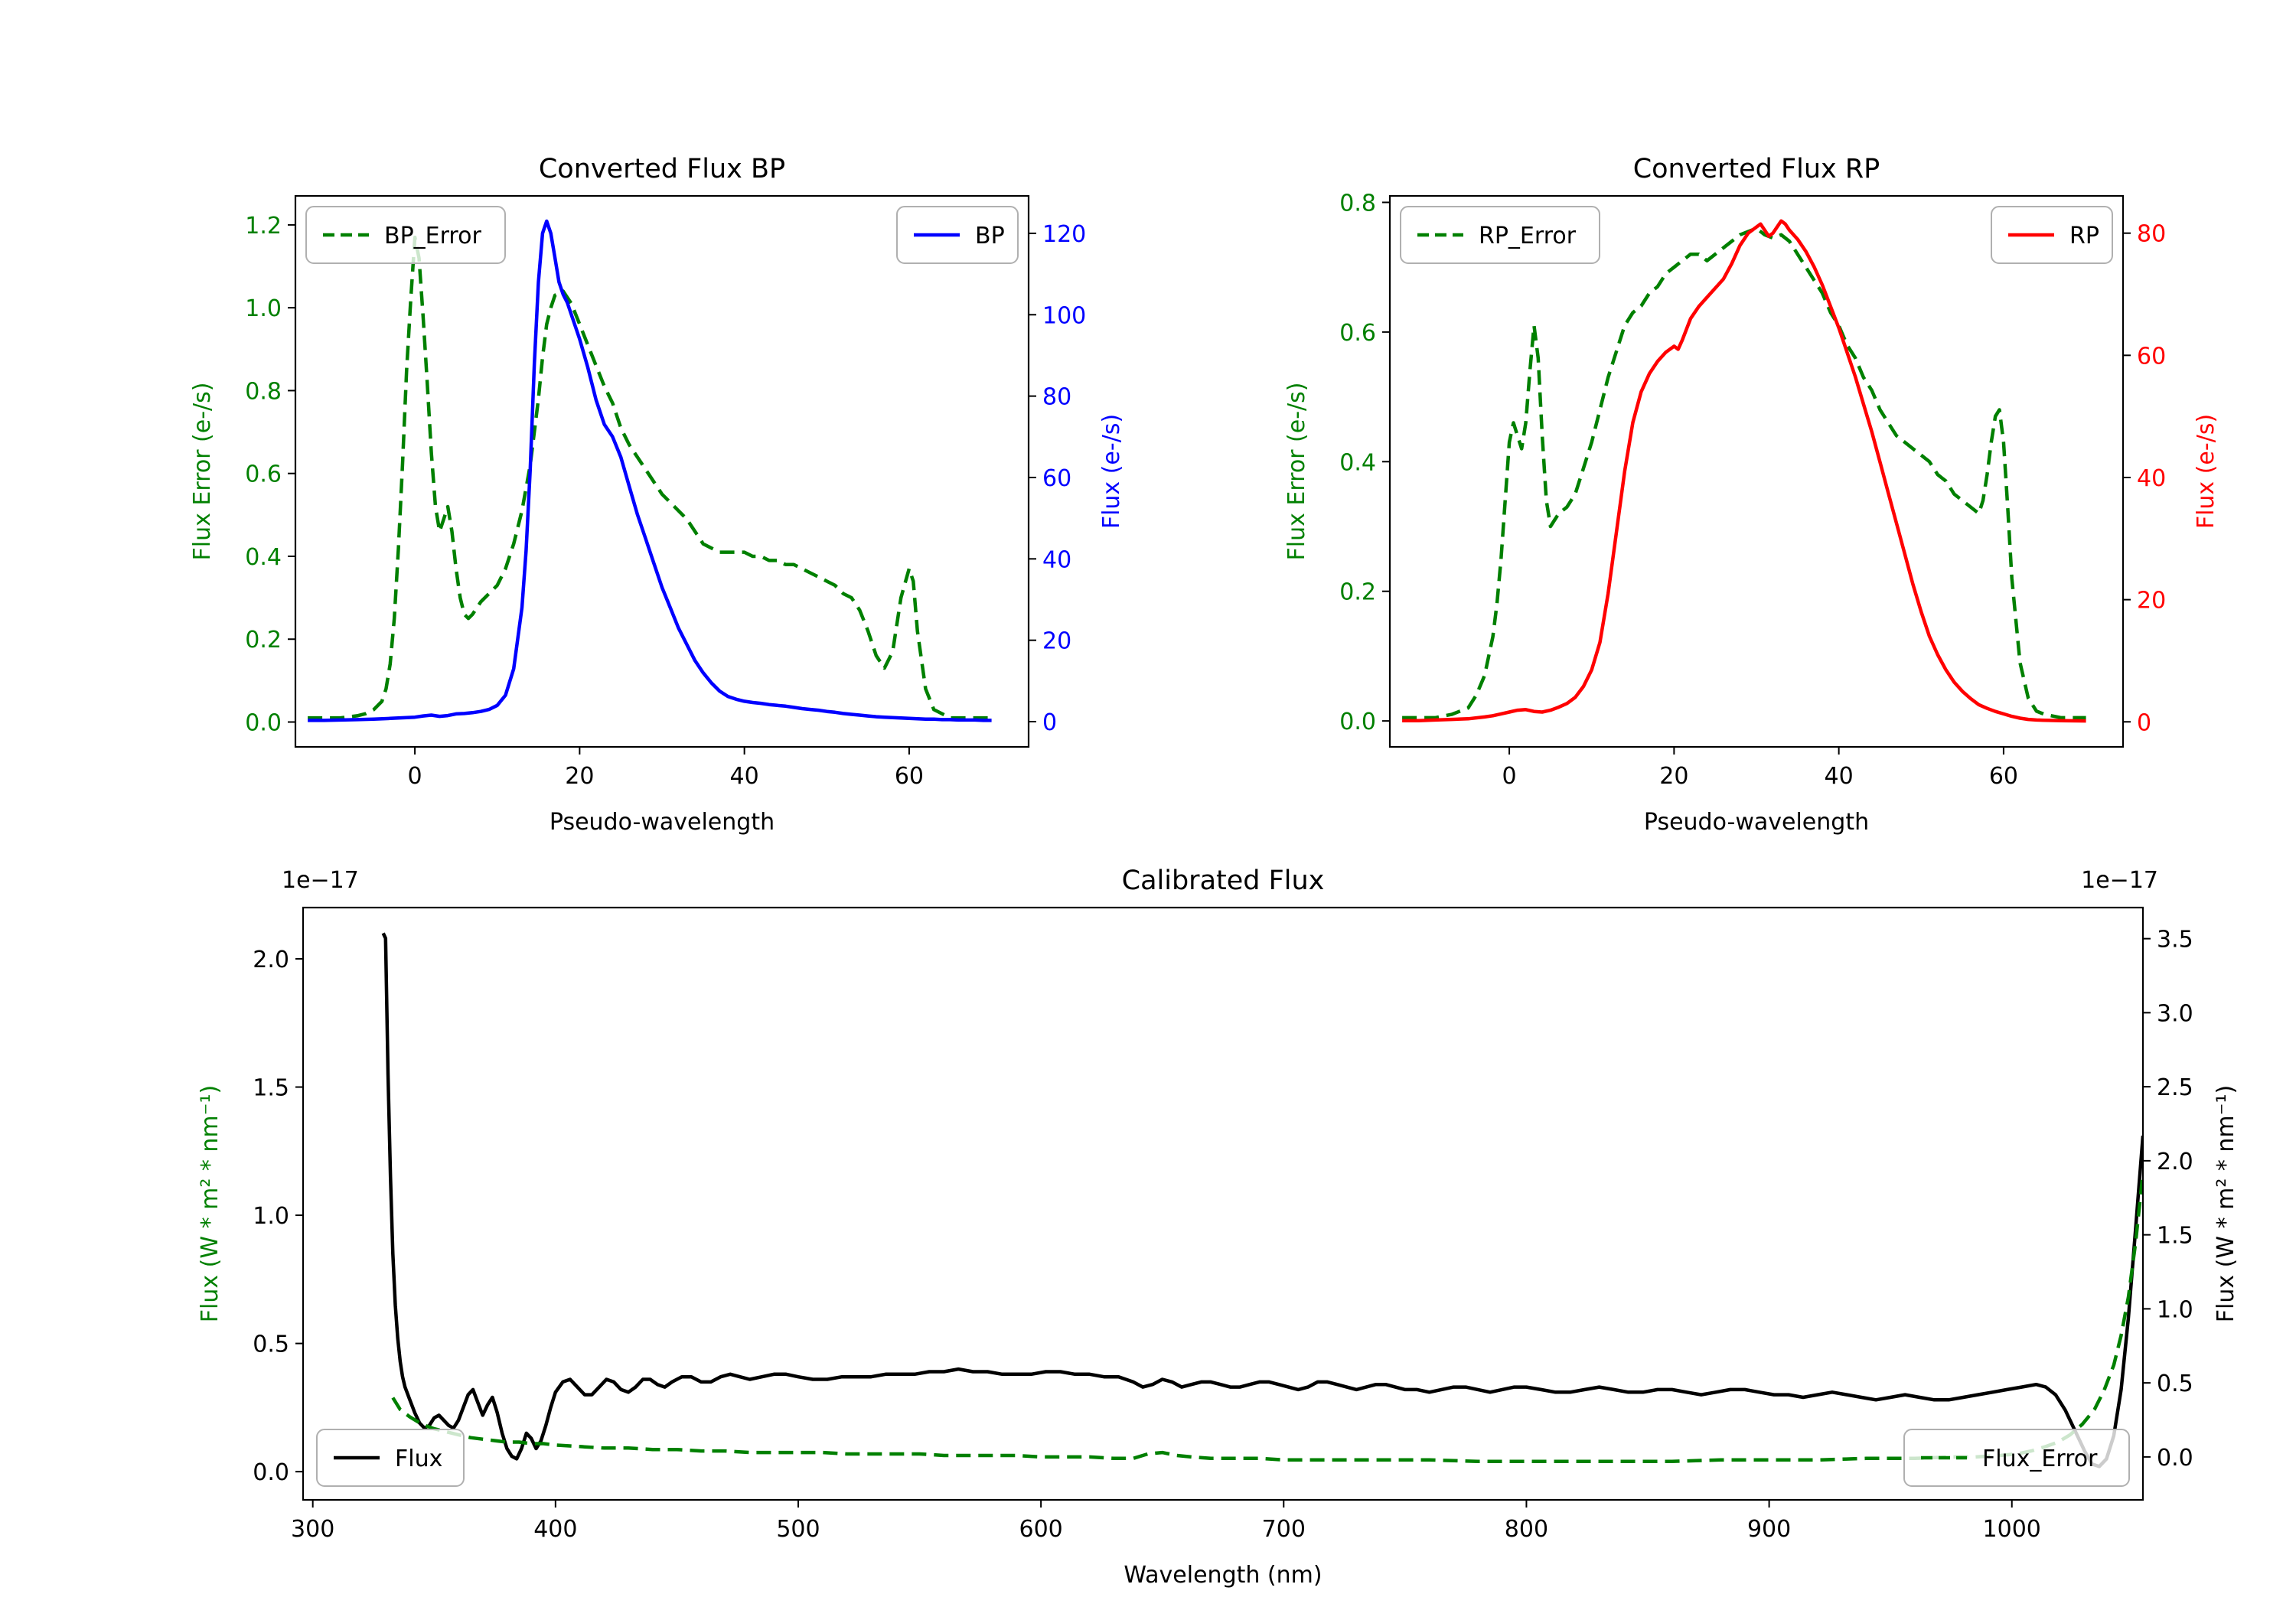  Describe the element at coordinates (2040, 1459) in the screenshot. I see `legend-label: Flux_Error` at that location.